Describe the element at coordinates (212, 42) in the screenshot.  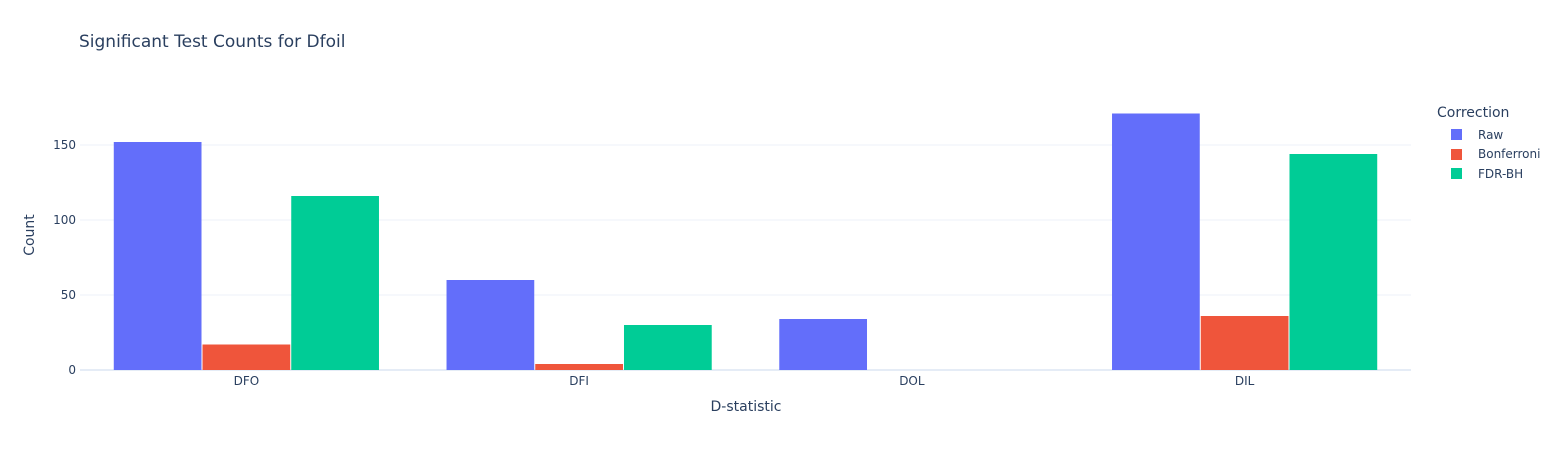
I see `chart-title: Significant Test Counts for Dfoil` at that location.